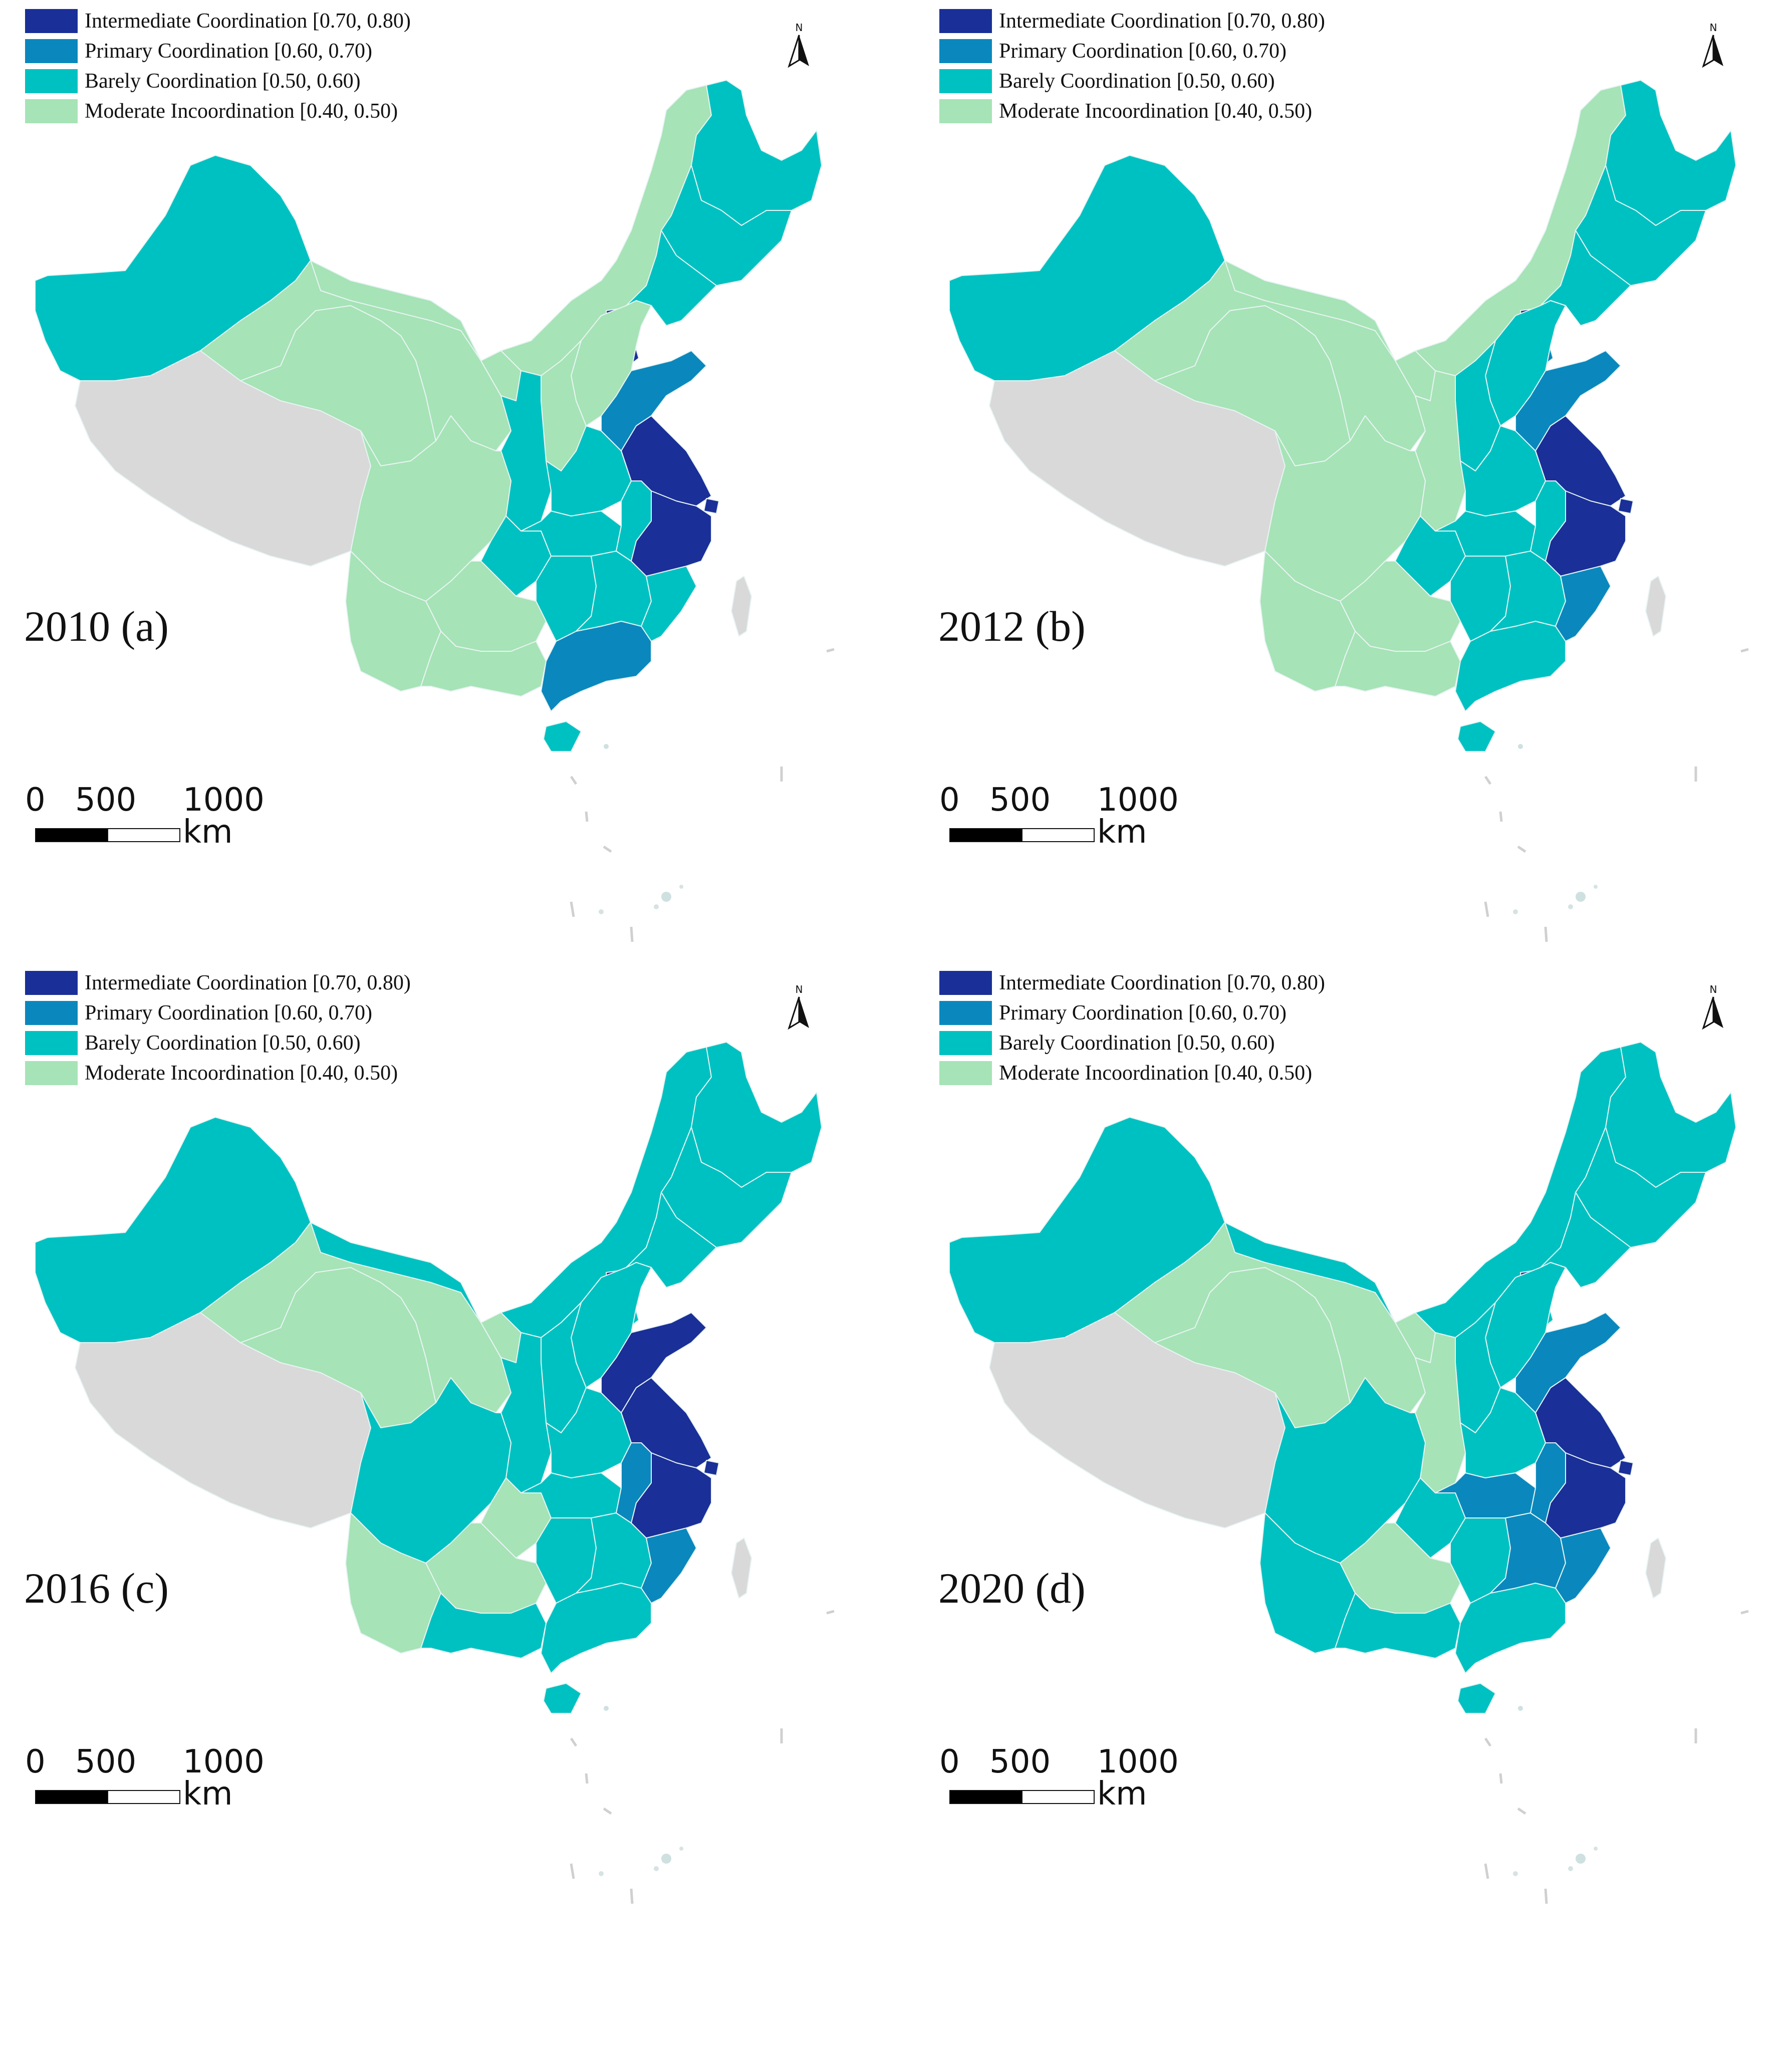 This screenshot has height=2045, width=1792. Describe the element at coordinates (1012, 1588) in the screenshot. I see `panel-label: 2020 (d)` at that location.